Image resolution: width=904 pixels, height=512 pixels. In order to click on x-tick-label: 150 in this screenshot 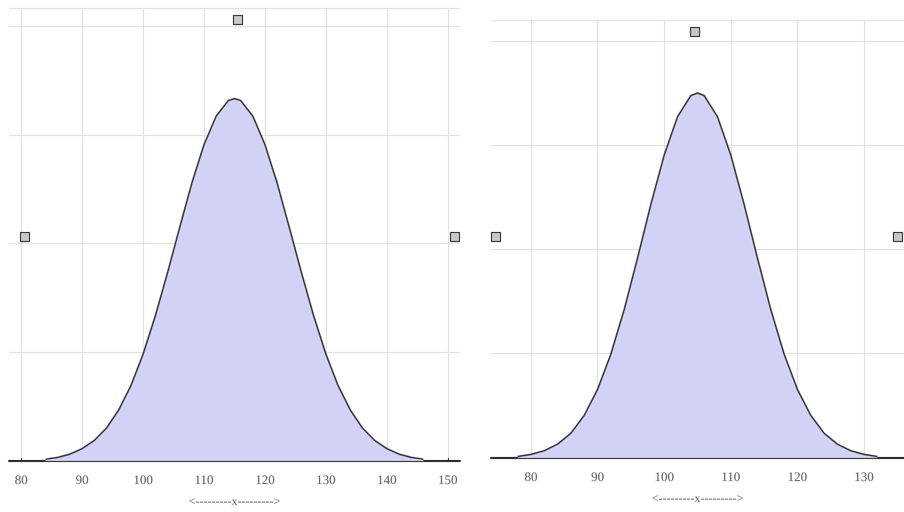, I will do `click(448, 479)`.